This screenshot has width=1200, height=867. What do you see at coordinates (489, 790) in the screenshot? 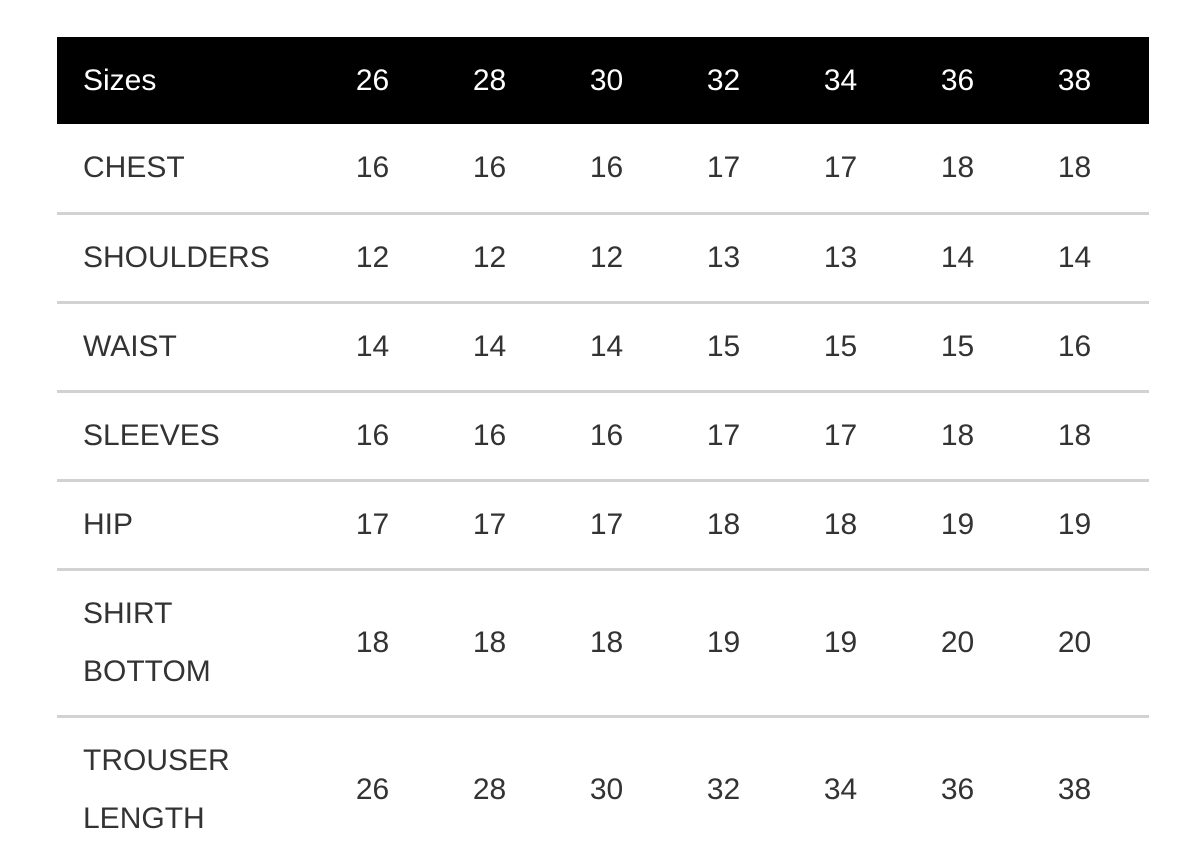
I see `measurement-cell: 28` at bounding box center [489, 790].